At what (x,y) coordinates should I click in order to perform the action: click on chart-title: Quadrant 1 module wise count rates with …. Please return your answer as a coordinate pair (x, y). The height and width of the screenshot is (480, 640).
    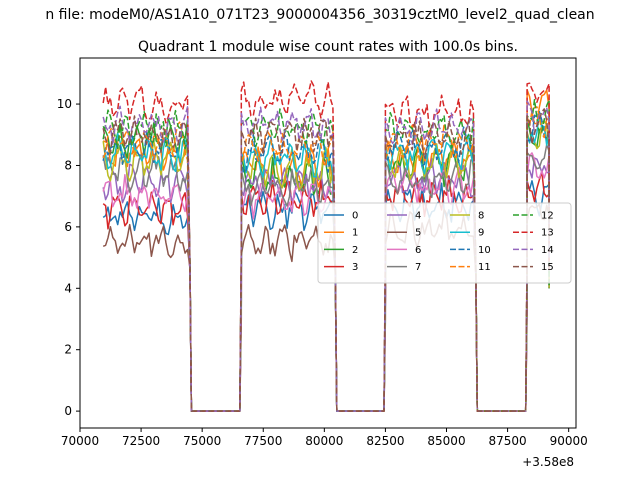
    Looking at the image, I should click on (328, 47).